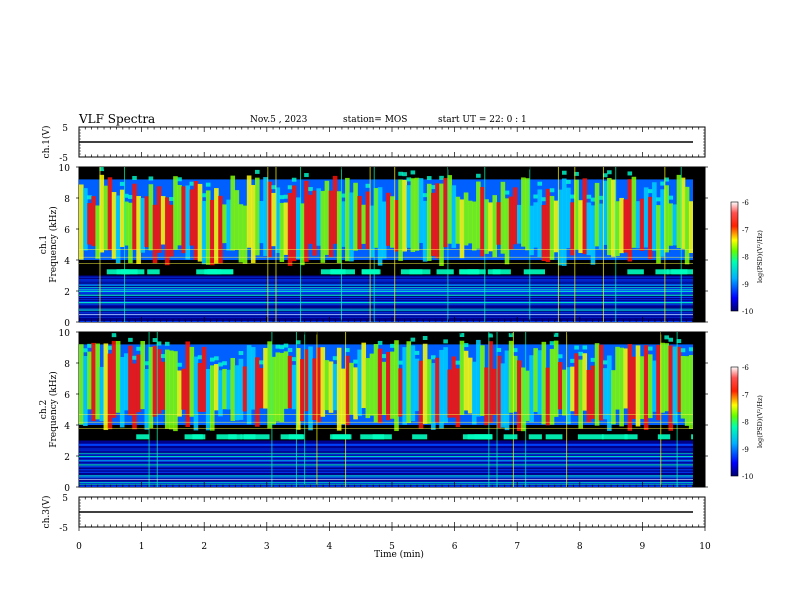 The width and height of the screenshot is (792, 612). Describe the element at coordinates (49, 409) in the screenshot. I see `freq-axis-label: ch.2Frequency (kHz)` at that location.